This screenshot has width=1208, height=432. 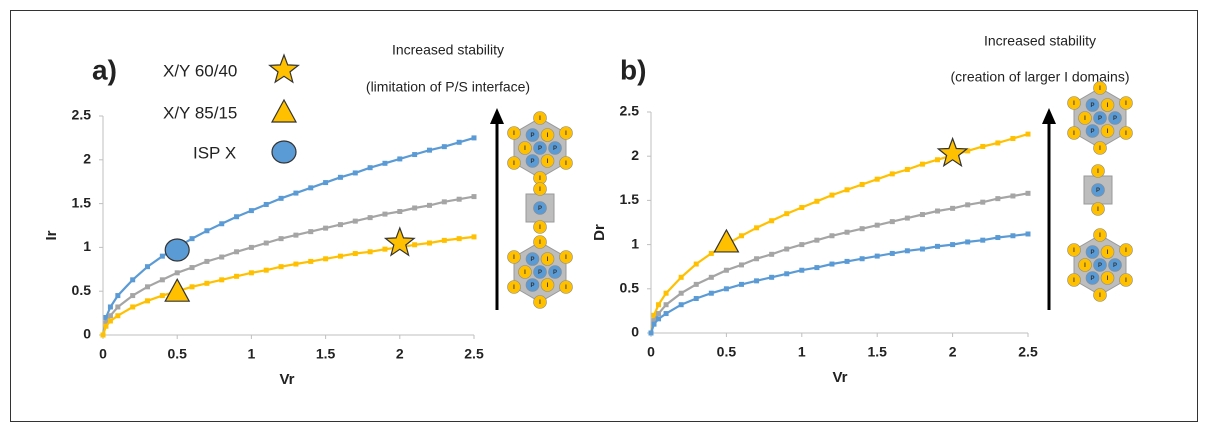 What do you see at coordinates (200, 70) in the screenshot?
I see `legend-label: X/Y 60/40` at bounding box center [200, 70].